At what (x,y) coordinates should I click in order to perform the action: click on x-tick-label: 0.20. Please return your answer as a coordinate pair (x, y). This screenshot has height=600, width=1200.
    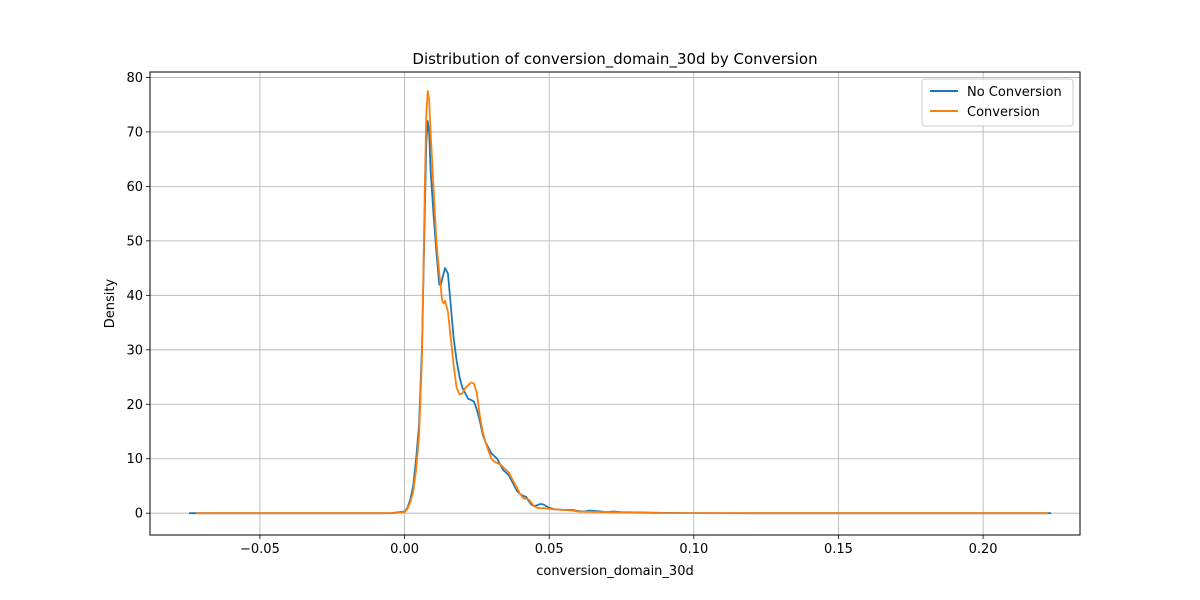
    Looking at the image, I should click on (983, 549).